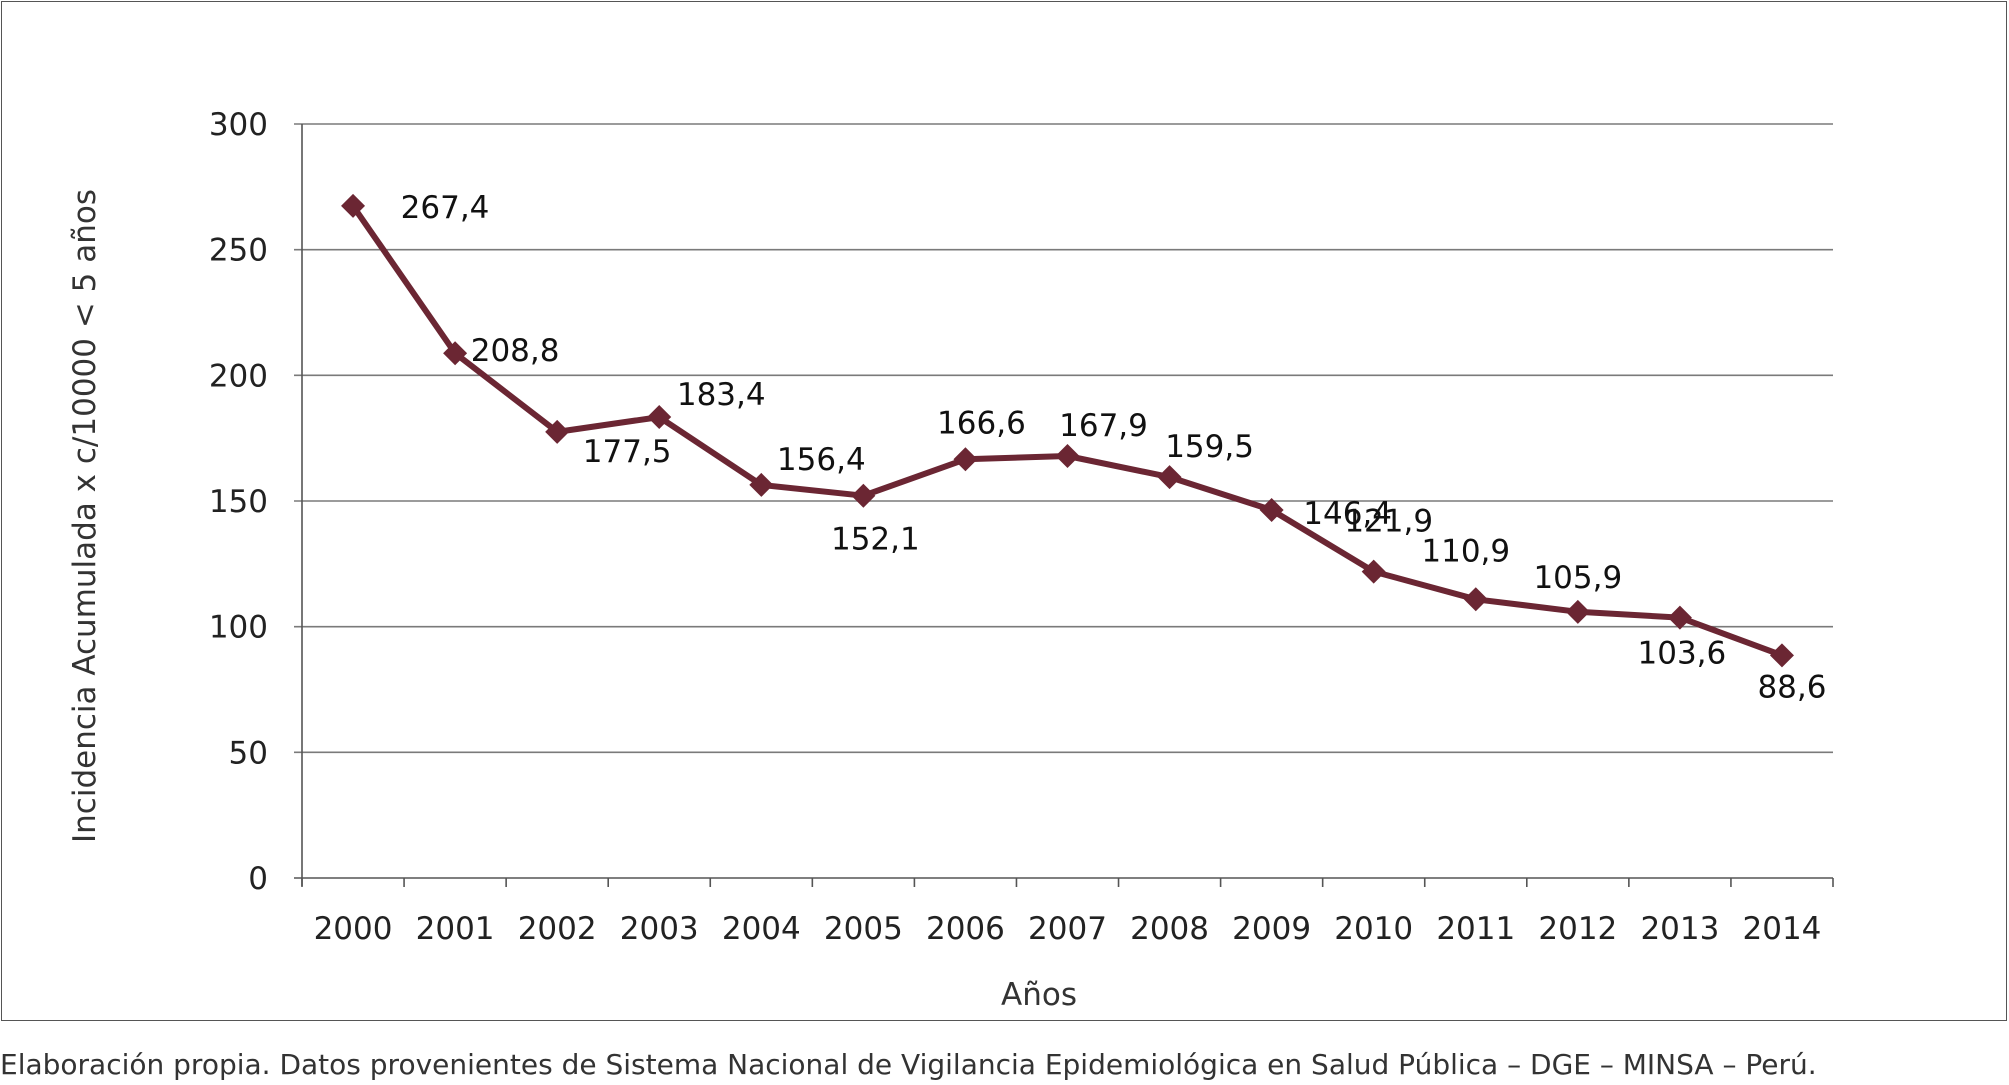  I want to click on data-point-2008, so click(1169, 477).